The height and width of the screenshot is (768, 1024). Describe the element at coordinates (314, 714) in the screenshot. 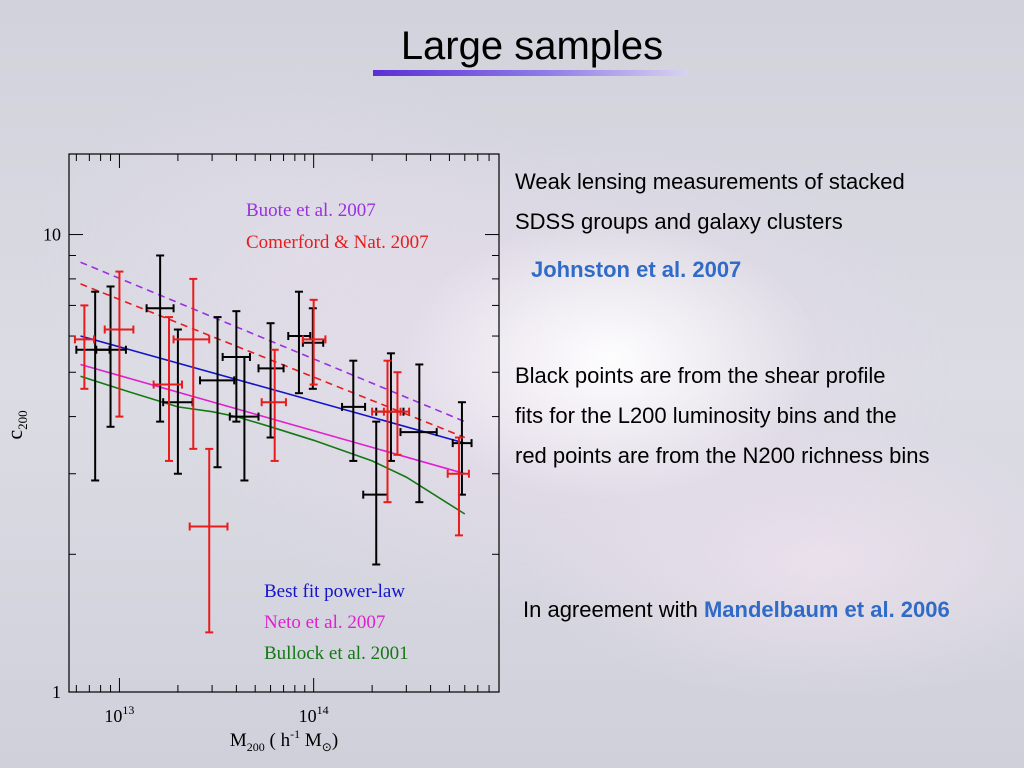

I see `x-tick-label: 1014` at that location.